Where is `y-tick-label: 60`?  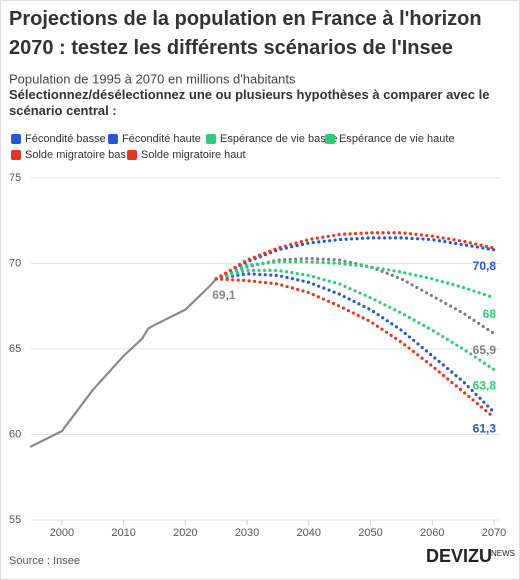
y-tick-label: 60 is located at coordinates (15, 434).